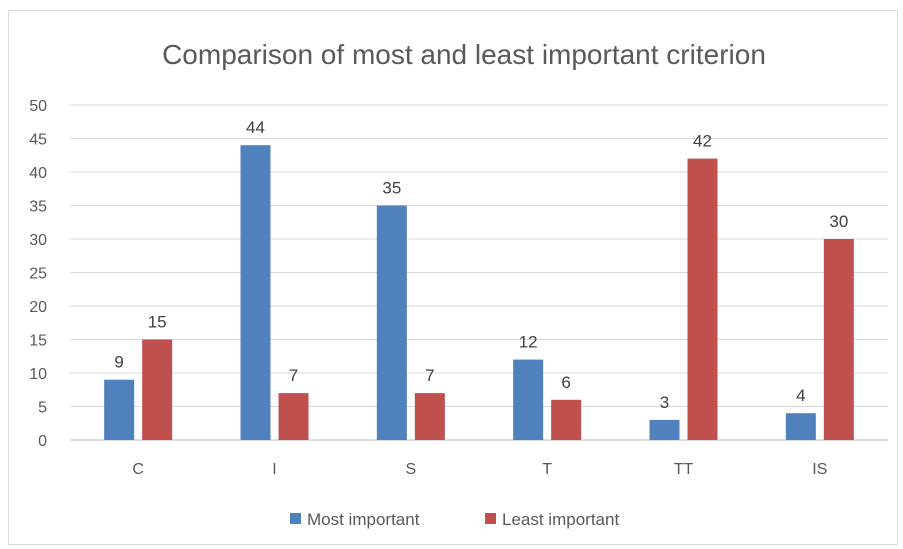 Image resolution: width=903 pixels, height=549 pixels. What do you see at coordinates (274, 469) in the screenshot?
I see `x-tick-label: I` at bounding box center [274, 469].